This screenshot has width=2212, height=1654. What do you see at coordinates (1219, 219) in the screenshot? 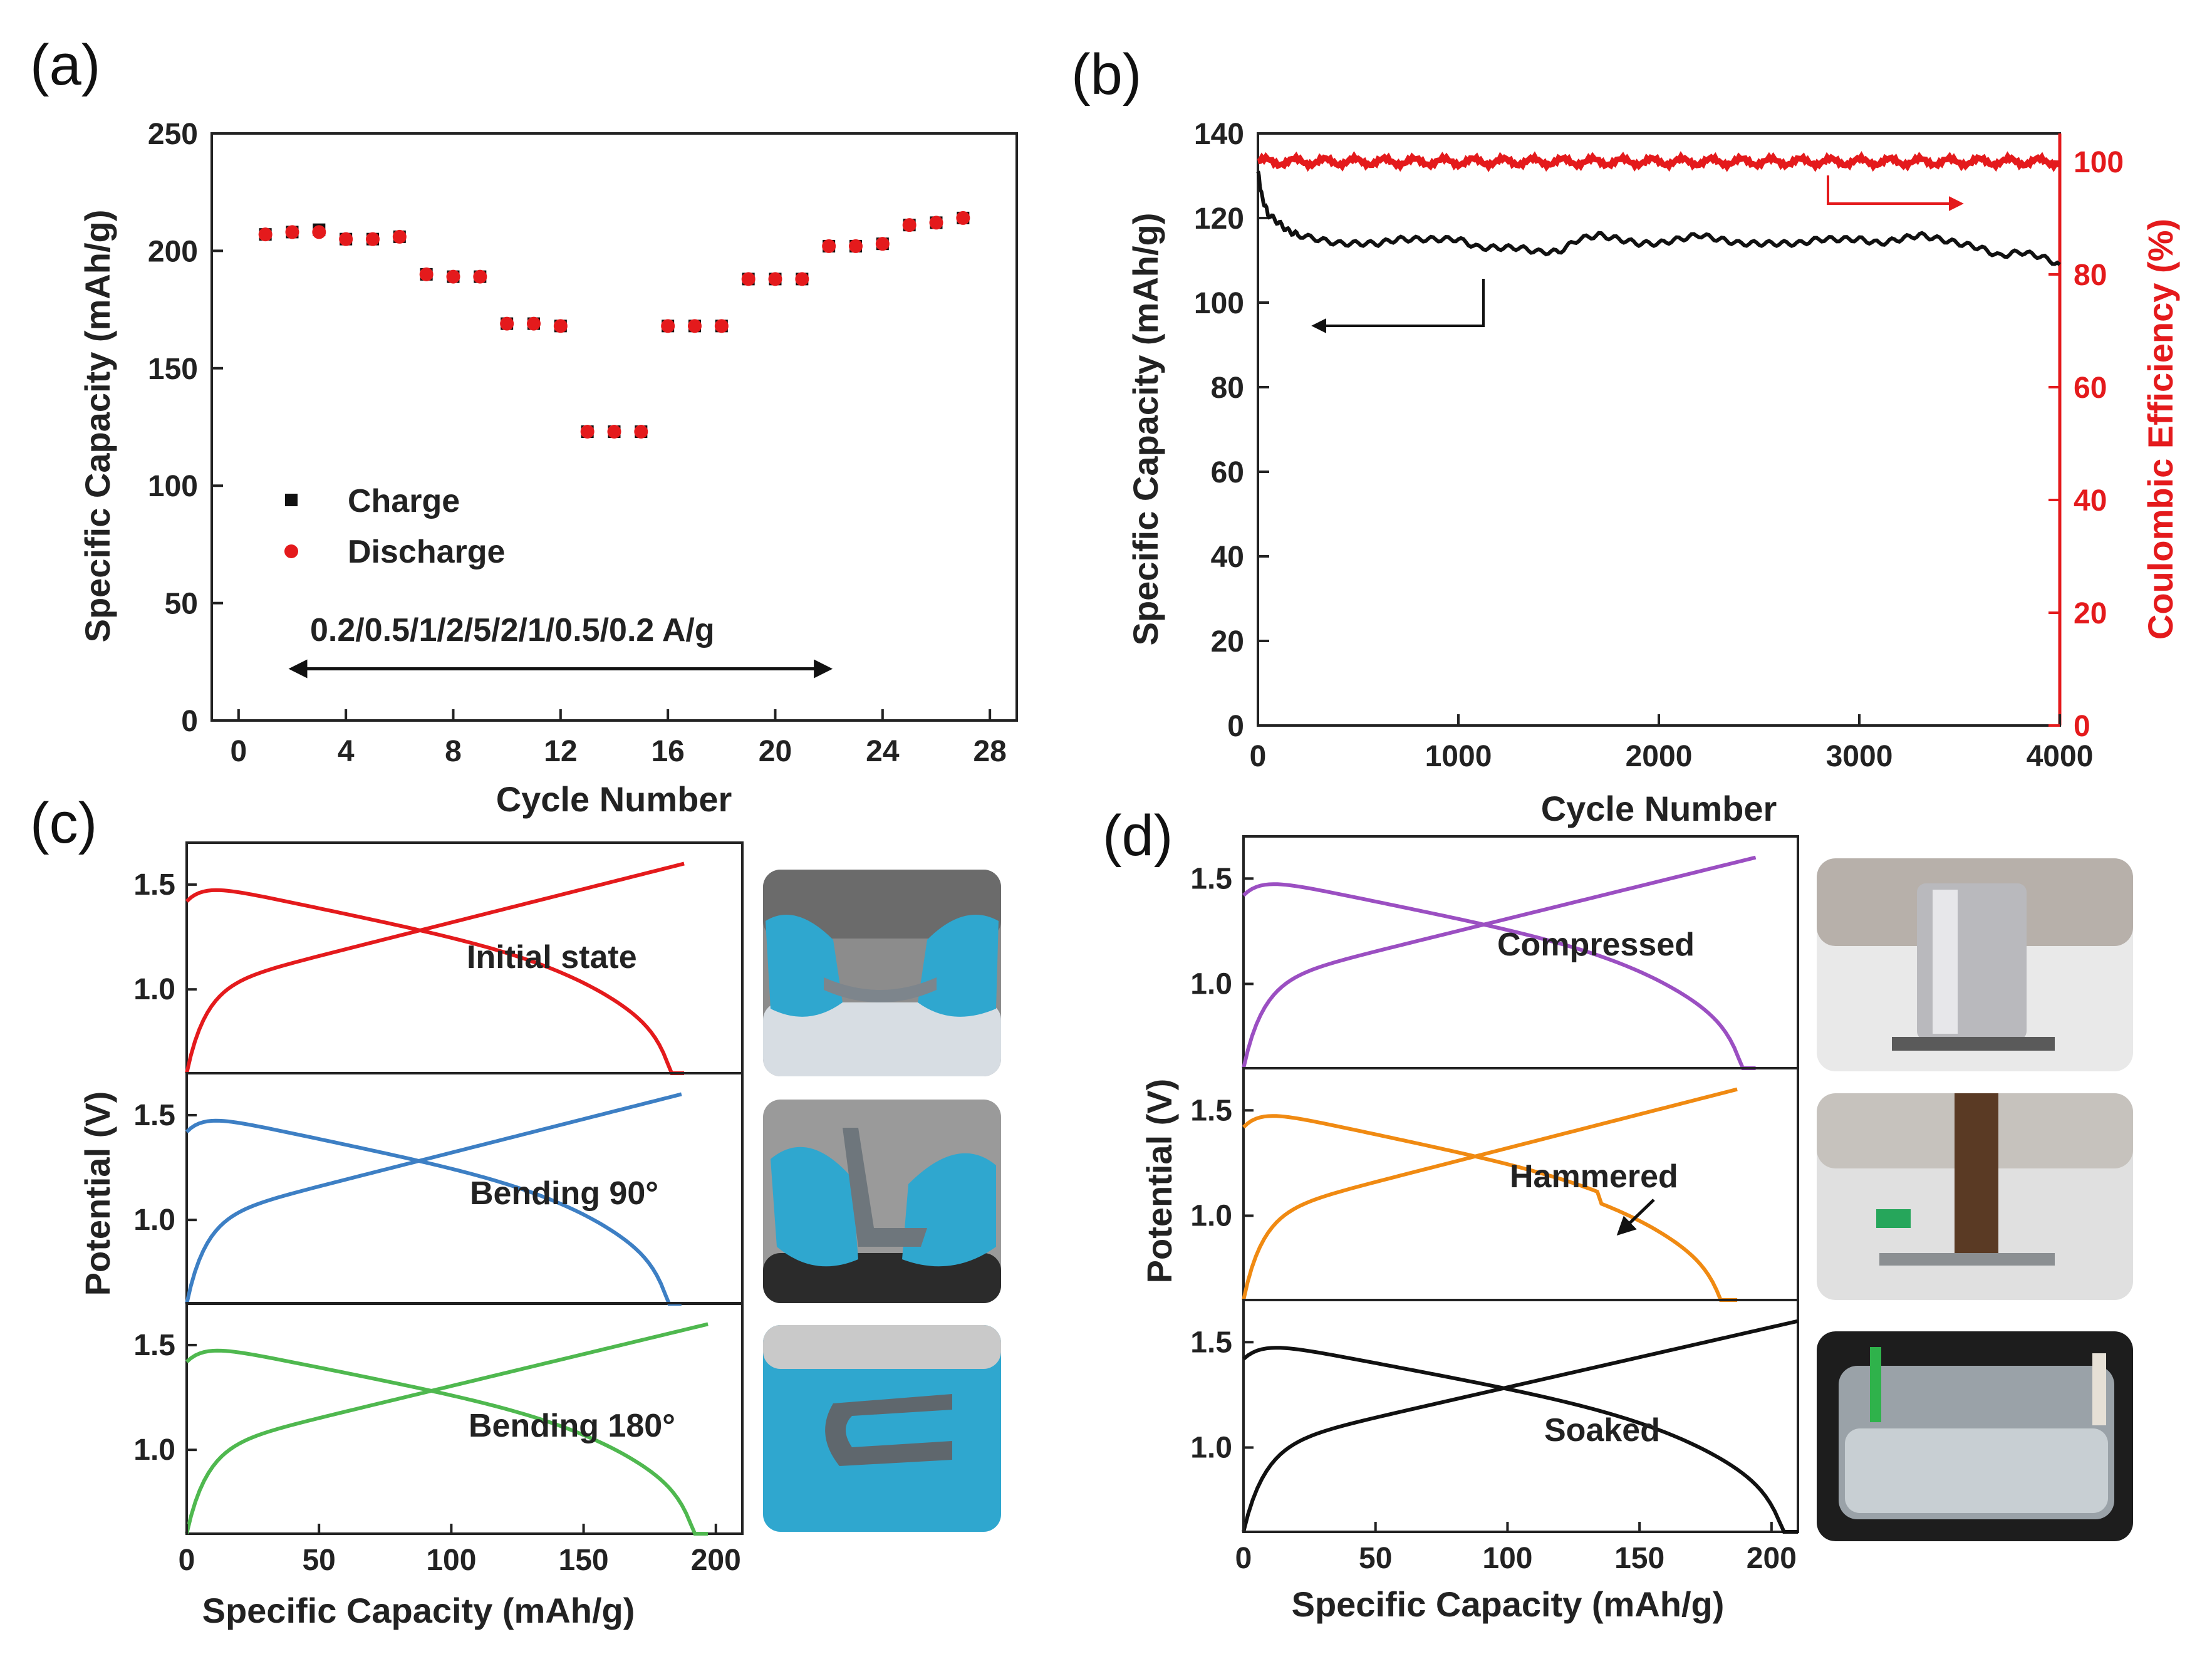
I see `y-tick-label: 120` at bounding box center [1219, 219].